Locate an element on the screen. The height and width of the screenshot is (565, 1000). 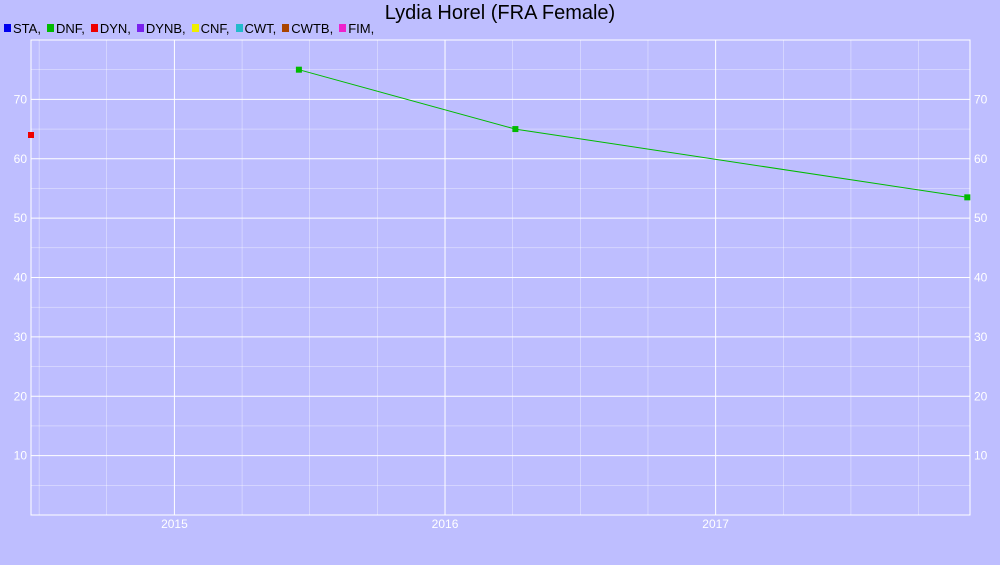
legend-label: DYN, is located at coordinates (115, 28).